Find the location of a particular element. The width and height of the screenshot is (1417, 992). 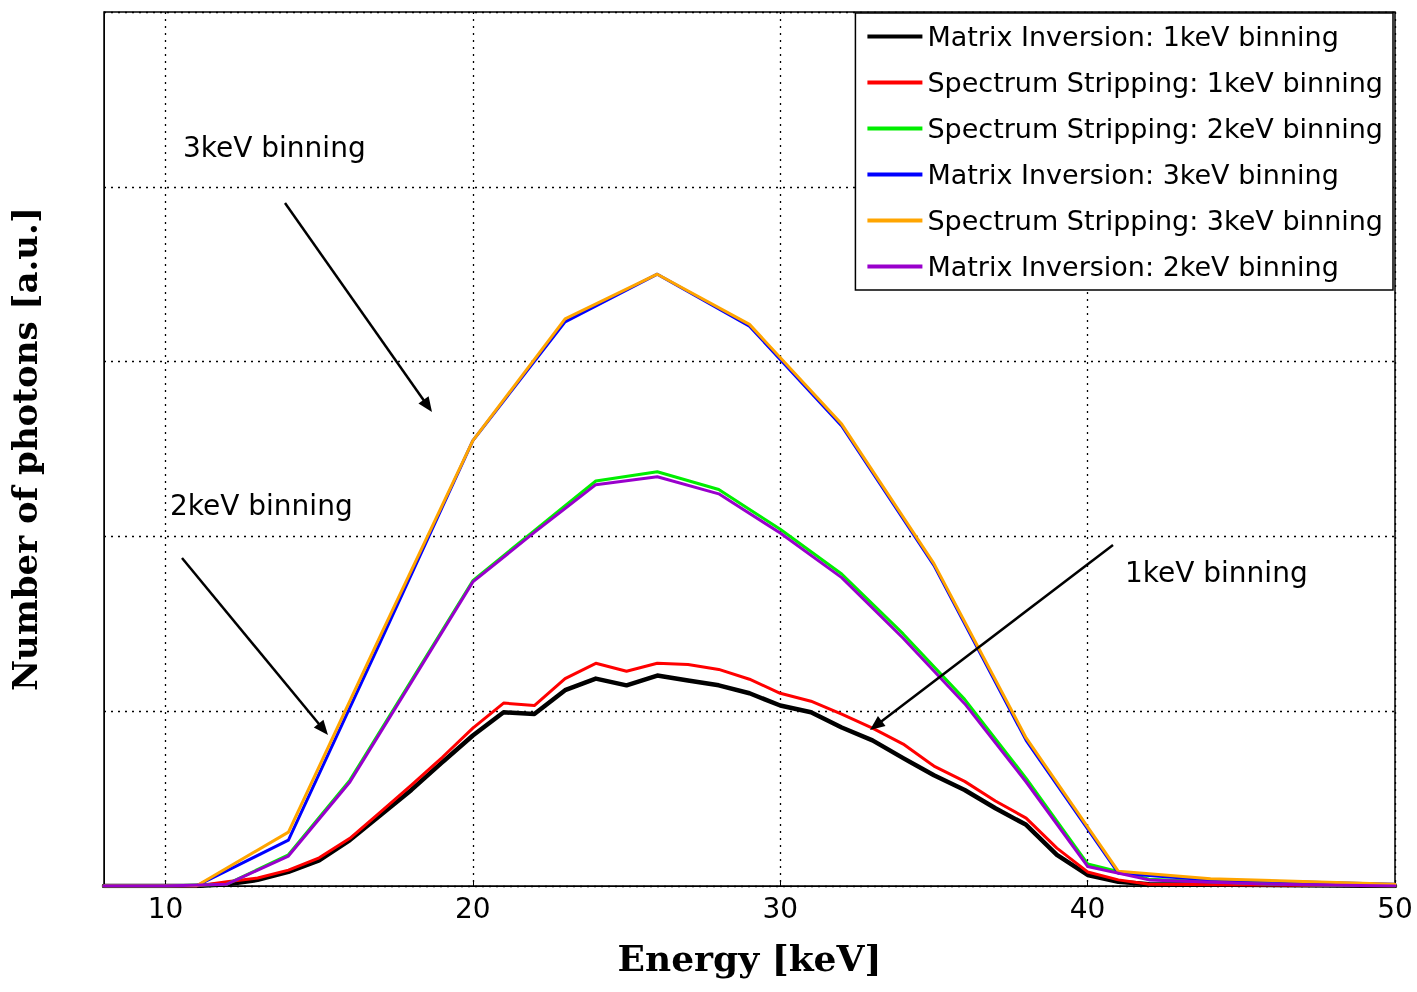

legend-label: Spectrum Stripping: 3keV binning is located at coordinates (1155, 220).